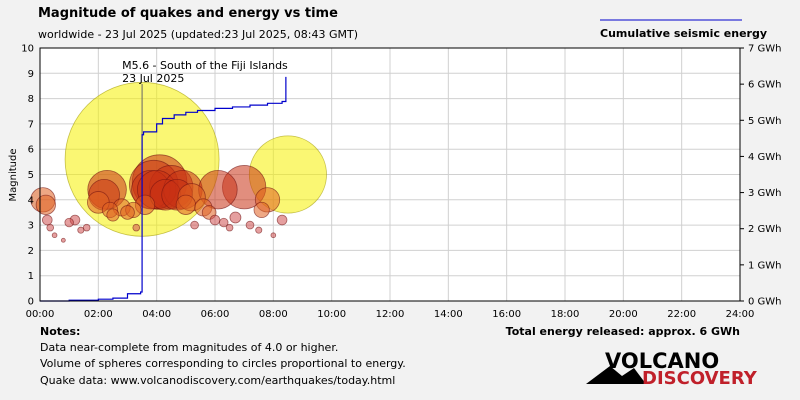 This screenshot has height=400, width=800. What do you see at coordinates (765, 85) in the screenshot?
I see `y2-tick-label: 6 GWh` at bounding box center [765, 85].